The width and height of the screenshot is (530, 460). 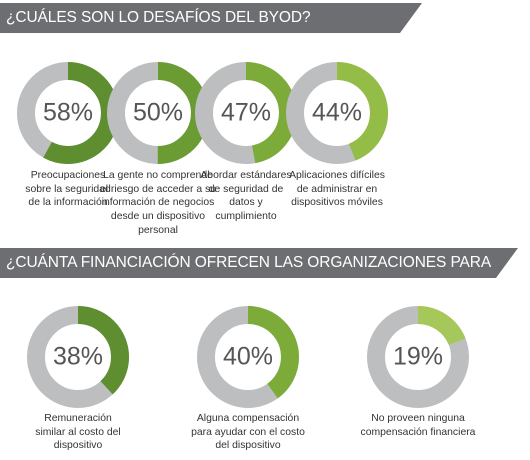 I want to click on donut-percent-label: 38%, so click(x=78, y=356).